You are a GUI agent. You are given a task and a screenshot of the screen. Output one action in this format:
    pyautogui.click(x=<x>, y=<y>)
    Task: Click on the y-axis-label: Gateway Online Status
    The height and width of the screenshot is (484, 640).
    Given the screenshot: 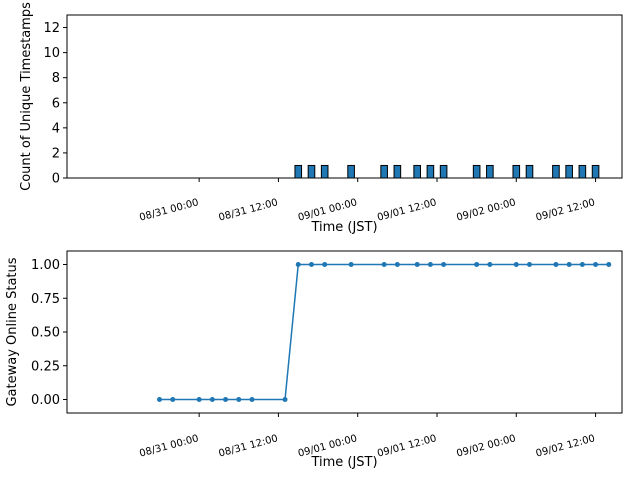 What is the action you would take?
    pyautogui.click(x=12, y=331)
    